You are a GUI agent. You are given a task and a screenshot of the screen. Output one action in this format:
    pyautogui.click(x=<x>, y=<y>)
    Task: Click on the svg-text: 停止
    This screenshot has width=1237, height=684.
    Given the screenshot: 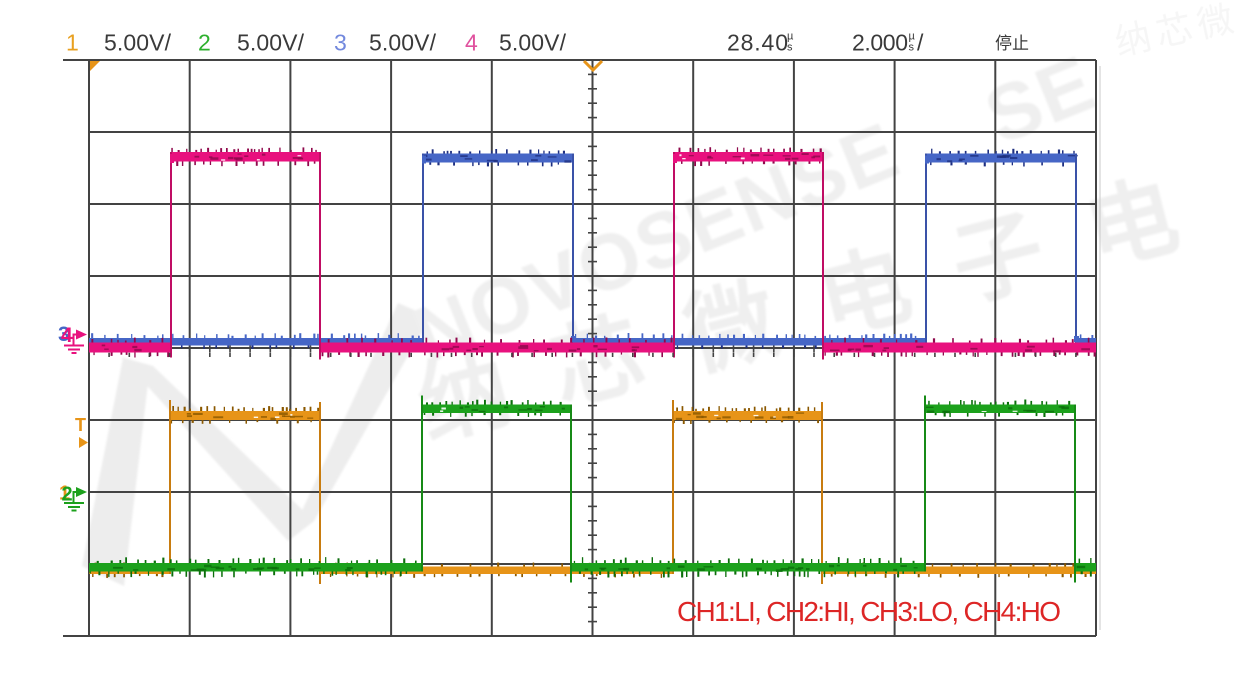 What is the action you would take?
    pyautogui.click(x=1012, y=43)
    